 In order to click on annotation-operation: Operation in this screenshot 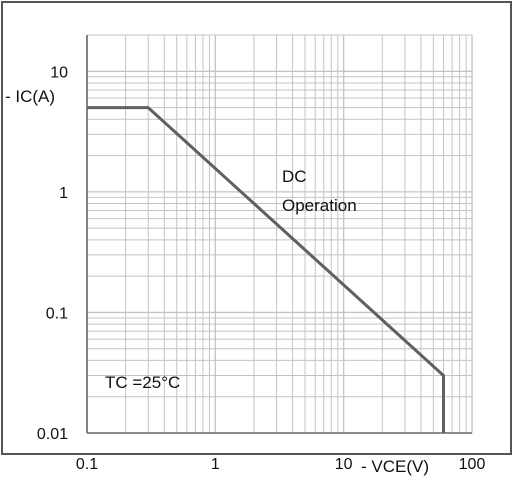, I will do `click(319, 205)`.